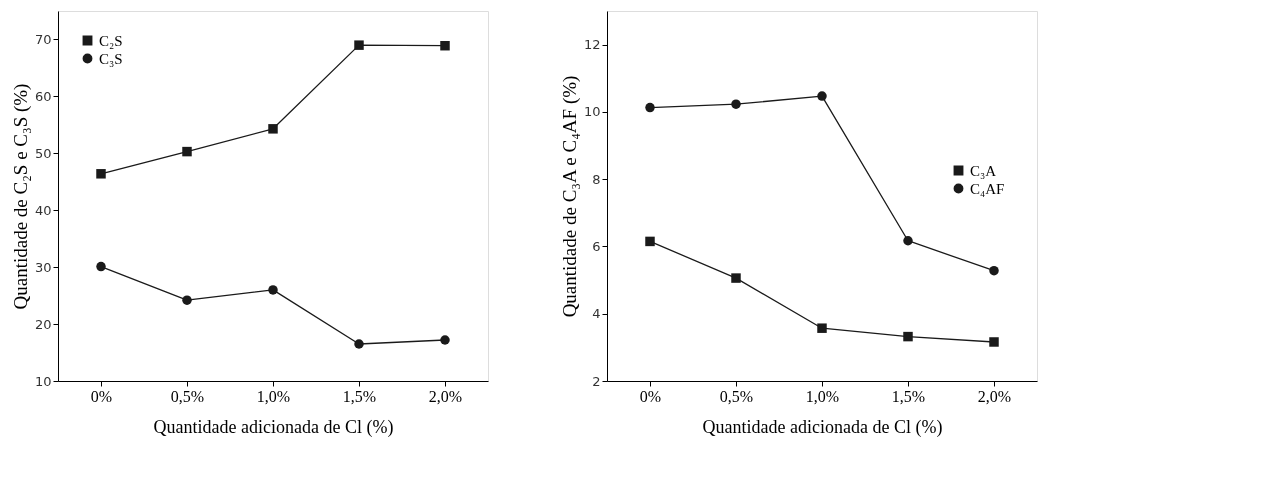 Image resolution: width=1264 pixels, height=497 pixels. Describe the element at coordinates (43, 324) in the screenshot. I see `y-tick-label: 20` at that location.